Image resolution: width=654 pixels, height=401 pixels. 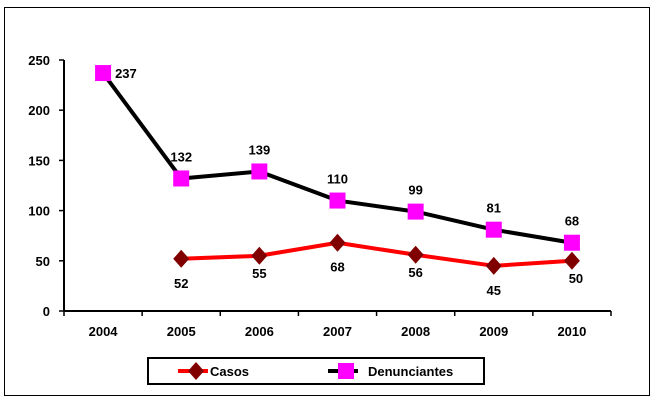 I want to click on y-tick-label: 100, so click(x=39, y=211).